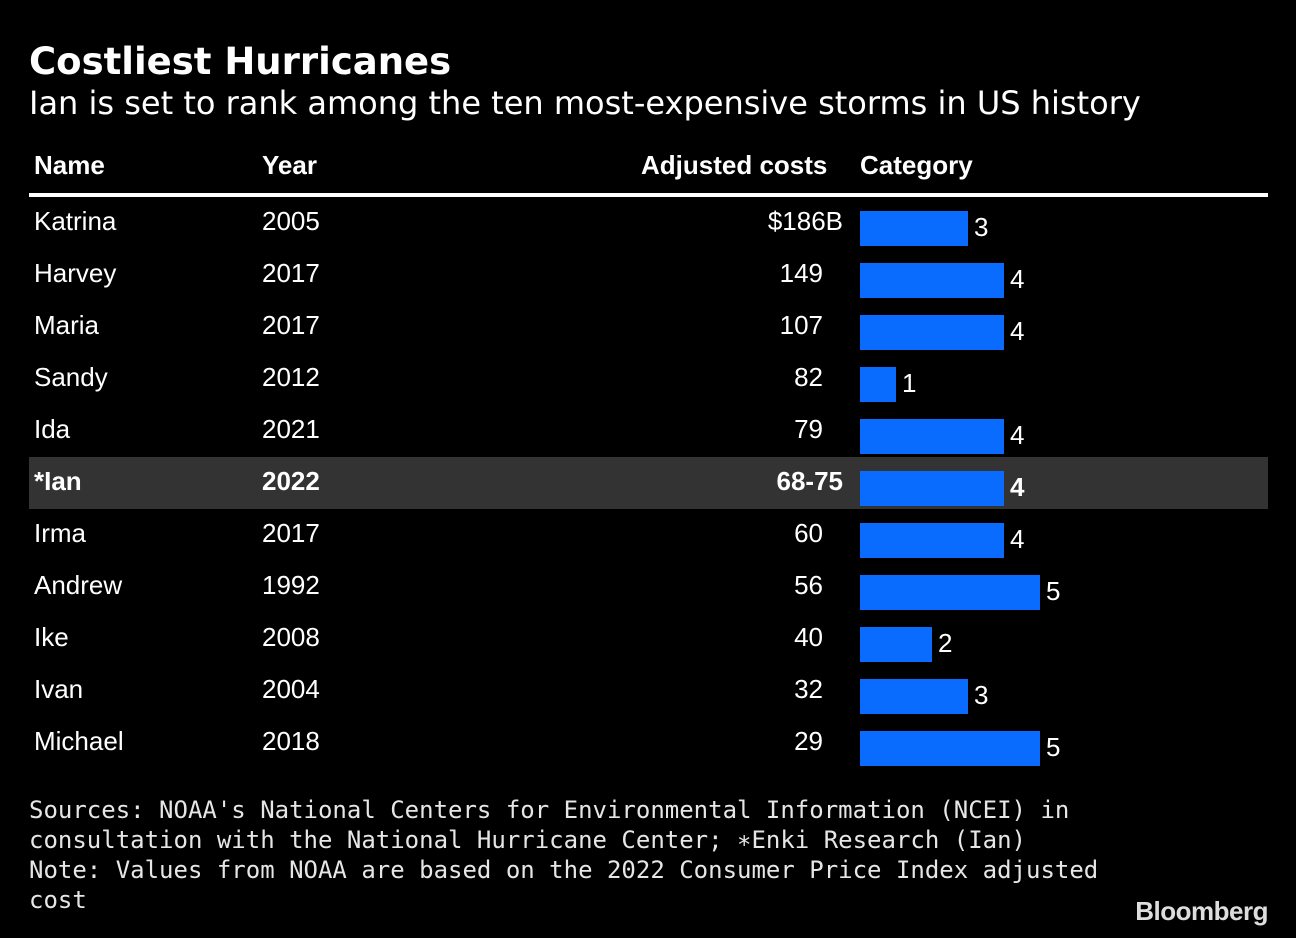 The height and width of the screenshot is (938, 1296). Describe the element at coordinates (648, 535) in the screenshot. I see `table-row: Irma 2017 60 4` at that location.